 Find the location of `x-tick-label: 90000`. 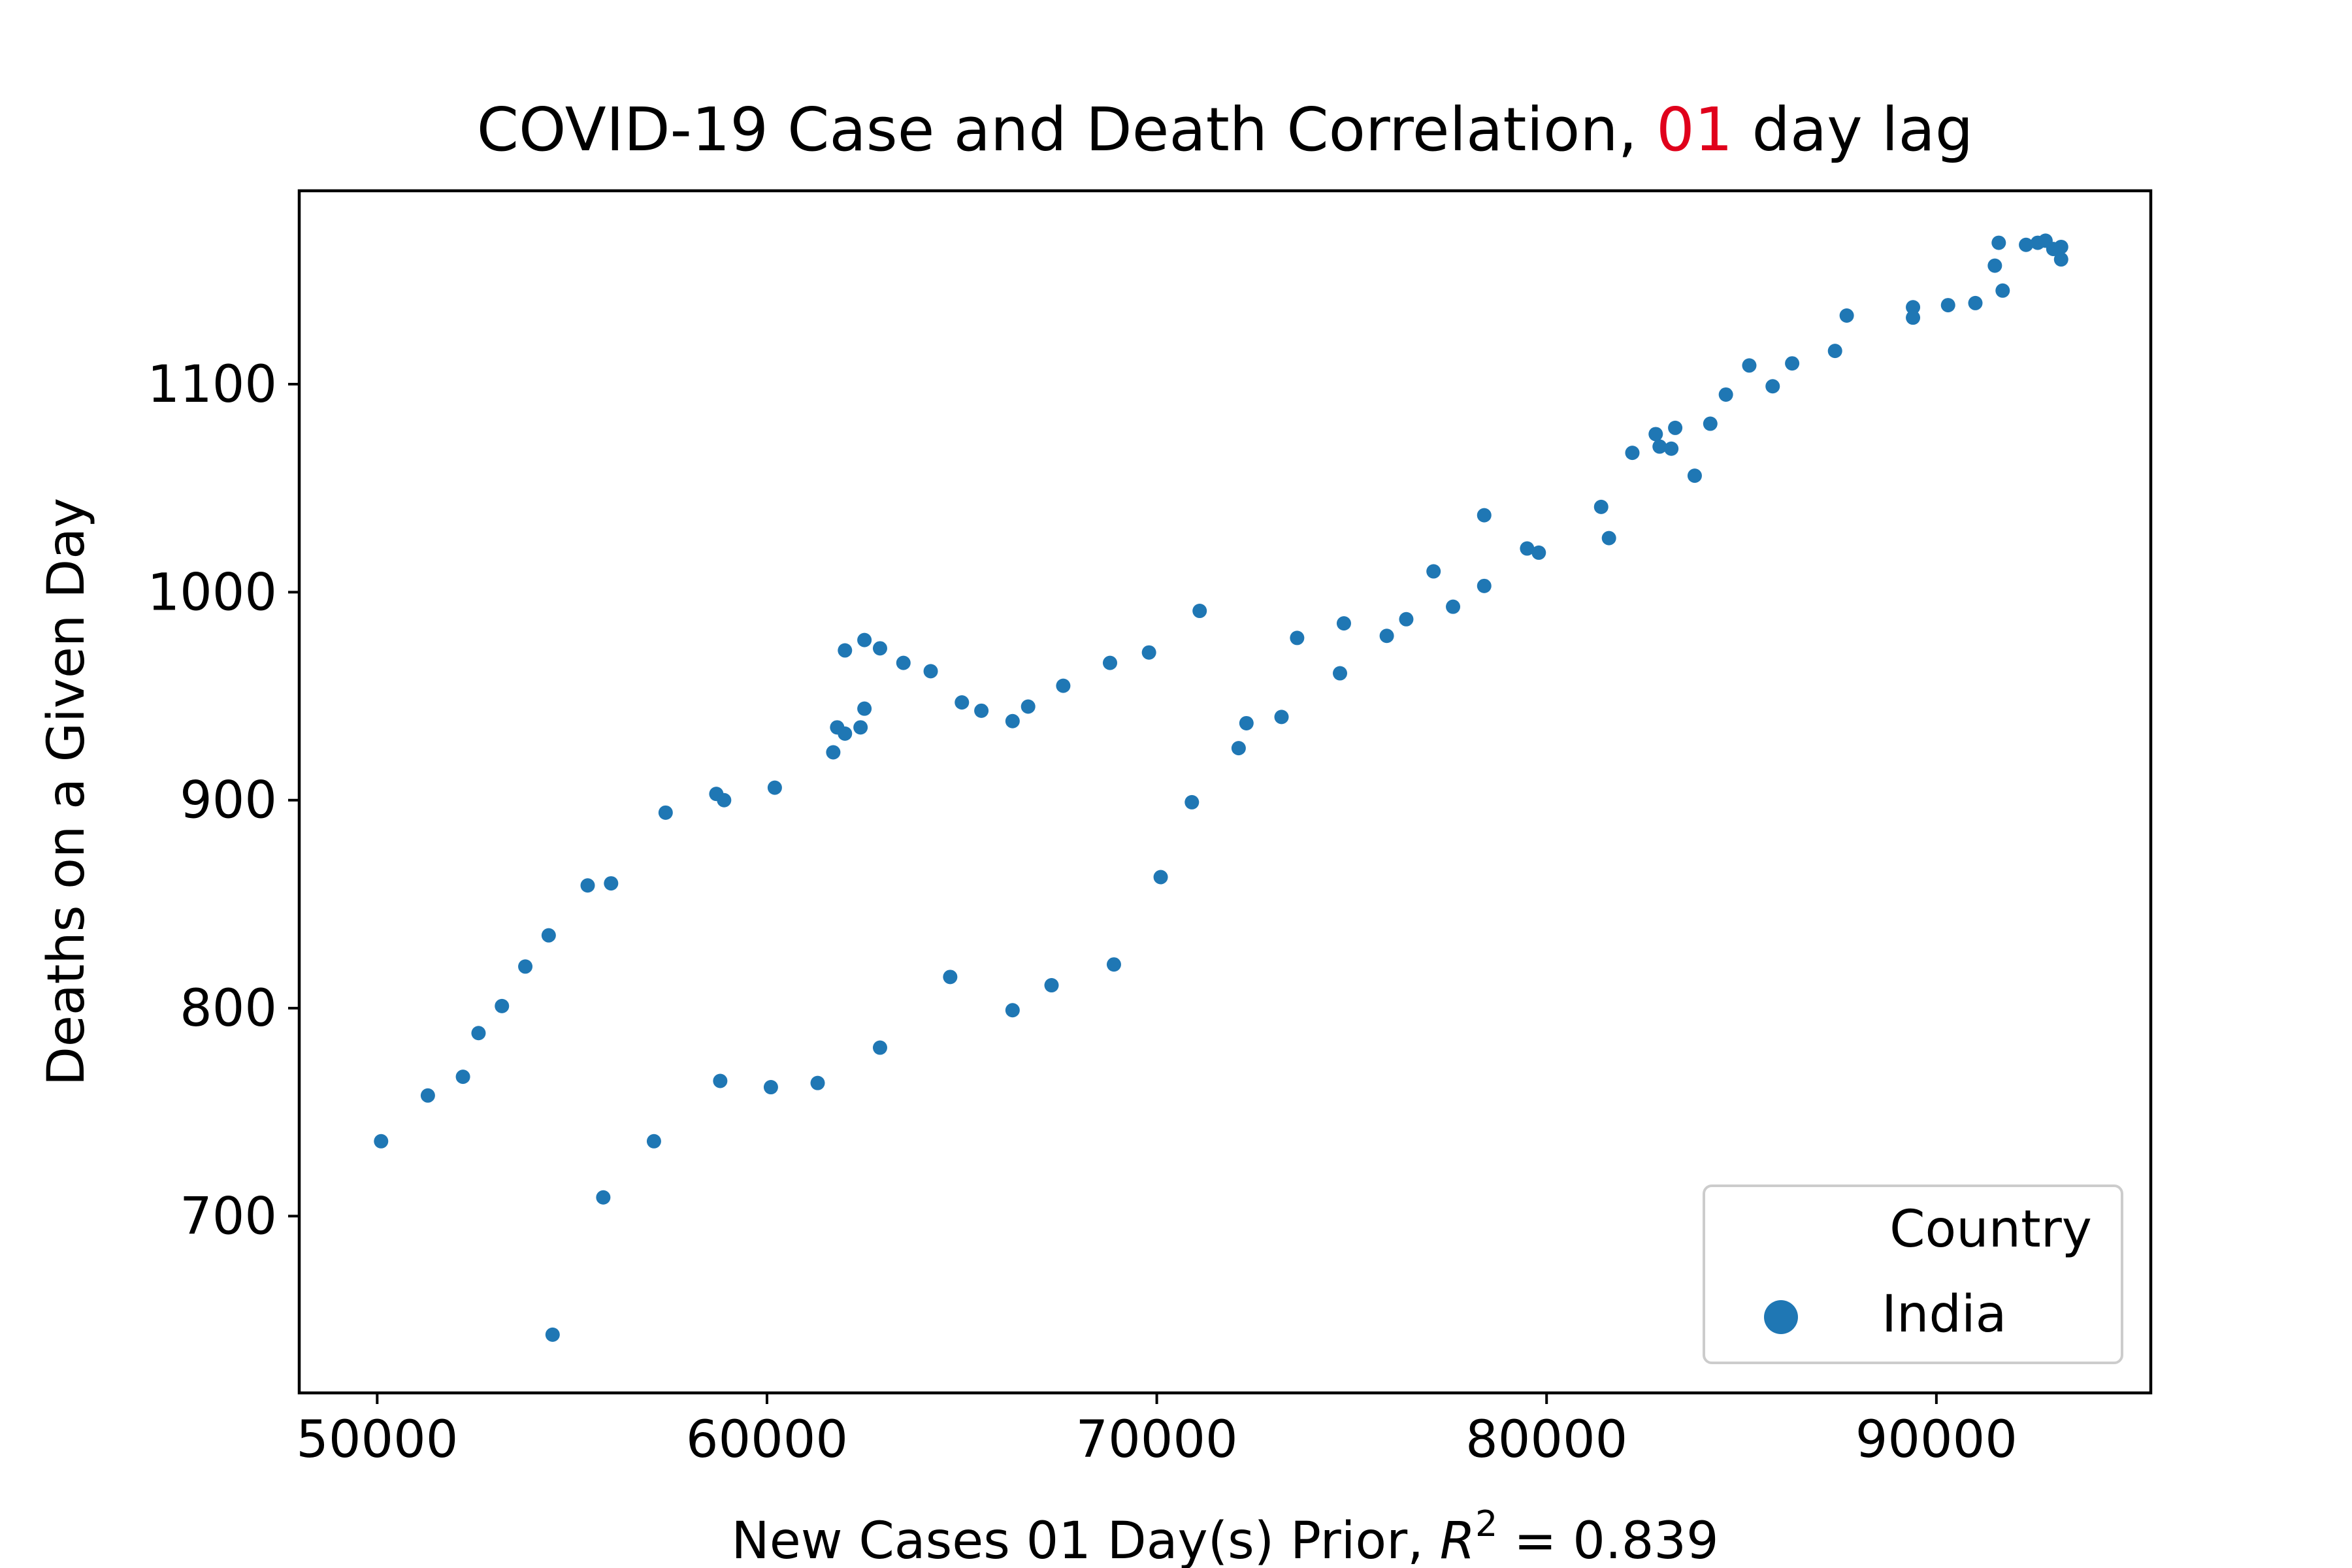

x-tick-label: 90000 is located at coordinates (1936, 1440).